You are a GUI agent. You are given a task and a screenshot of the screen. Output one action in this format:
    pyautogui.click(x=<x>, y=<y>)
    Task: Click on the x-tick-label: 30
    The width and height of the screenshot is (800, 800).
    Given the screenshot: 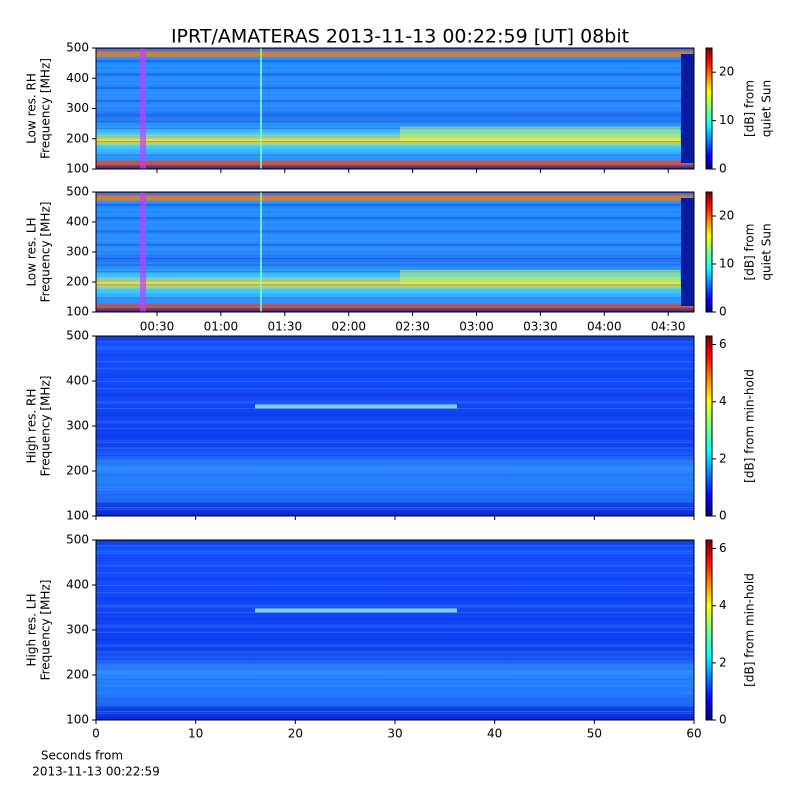 What is the action you would take?
    pyautogui.click(x=394, y=734)
    